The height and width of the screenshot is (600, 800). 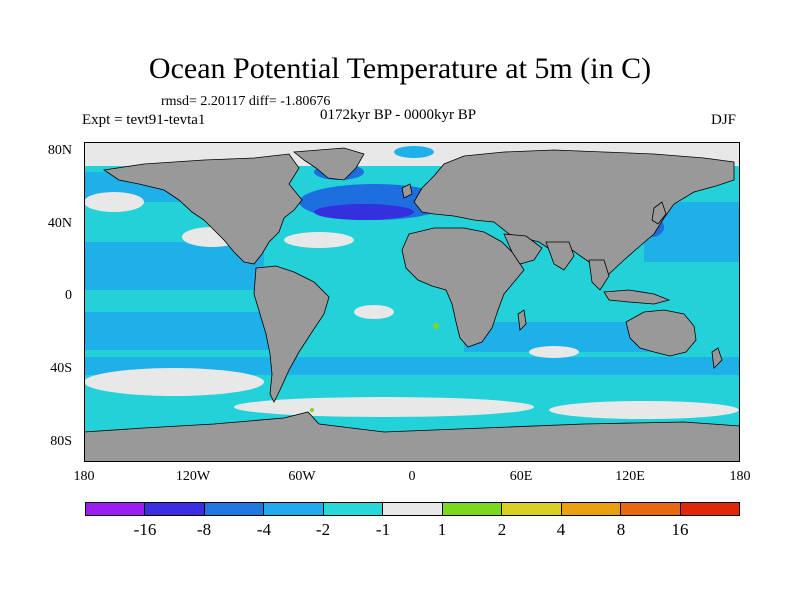 I want to click on land-australia, so click(x=661, y=333).